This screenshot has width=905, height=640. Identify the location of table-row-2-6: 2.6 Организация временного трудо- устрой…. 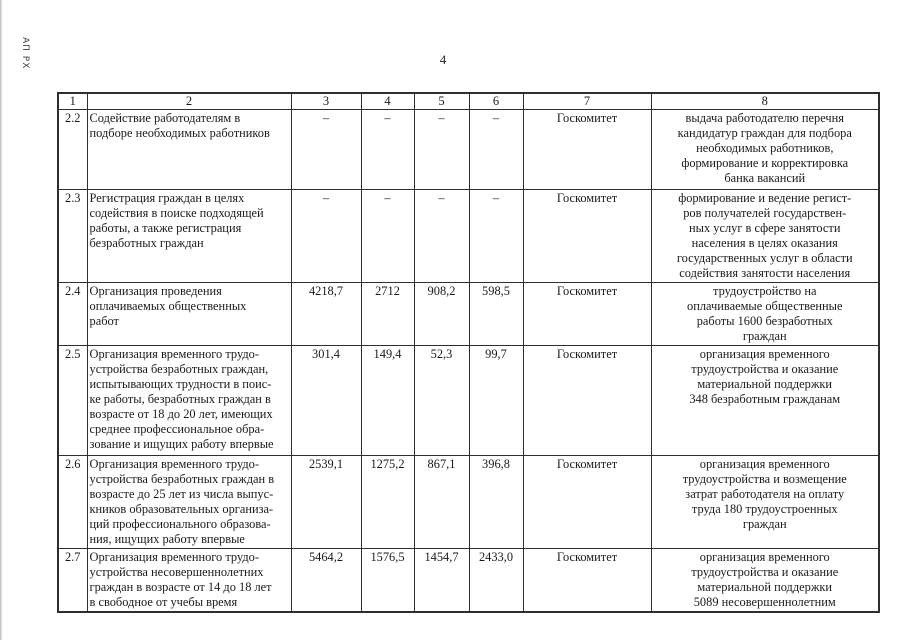
(468, 502).